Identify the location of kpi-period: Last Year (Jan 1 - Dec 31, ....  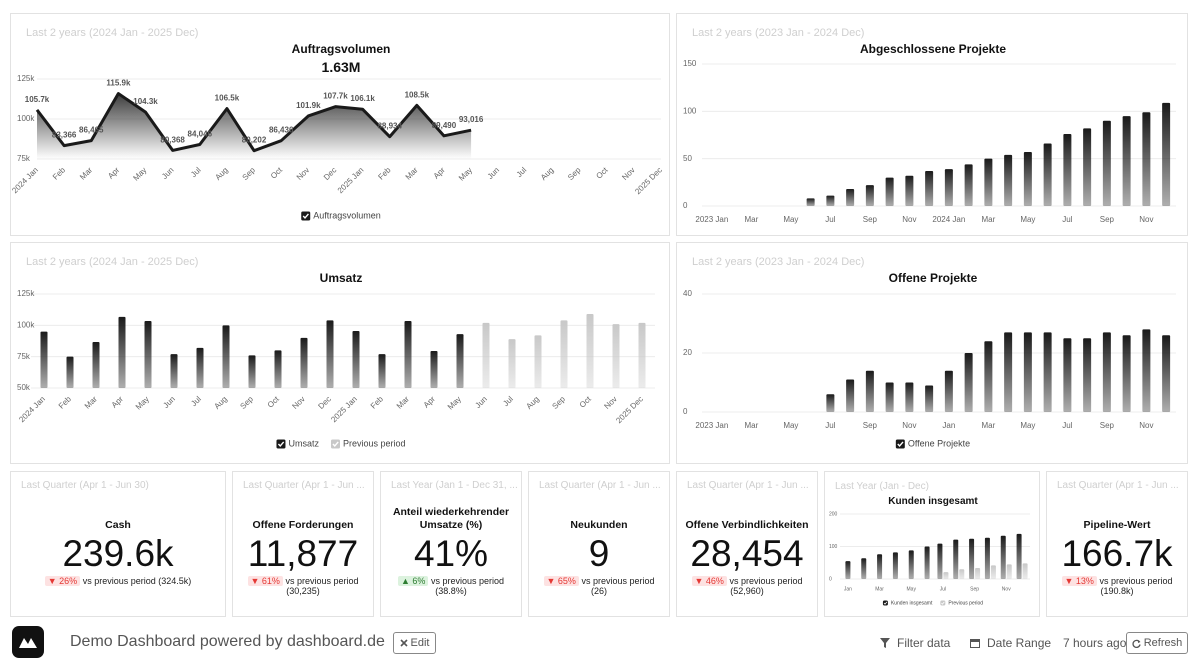
(454, 485).